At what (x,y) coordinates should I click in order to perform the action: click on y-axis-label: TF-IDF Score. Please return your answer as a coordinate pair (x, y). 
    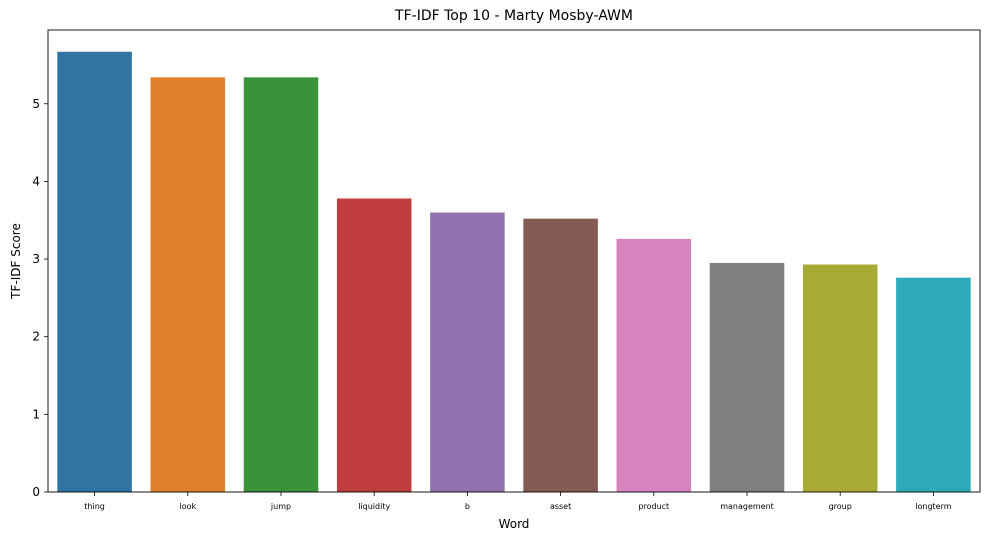
    Looking at the image, I should click on (16, 261).